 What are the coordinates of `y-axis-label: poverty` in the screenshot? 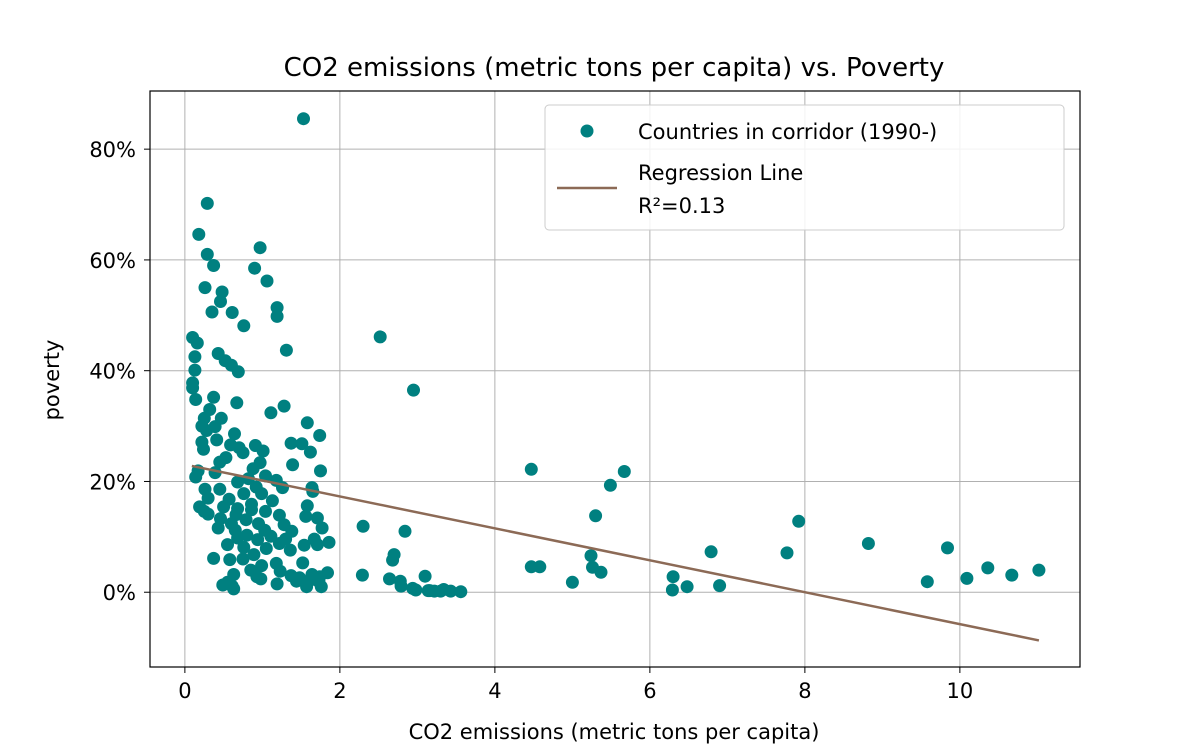 It's located at (52, 380).